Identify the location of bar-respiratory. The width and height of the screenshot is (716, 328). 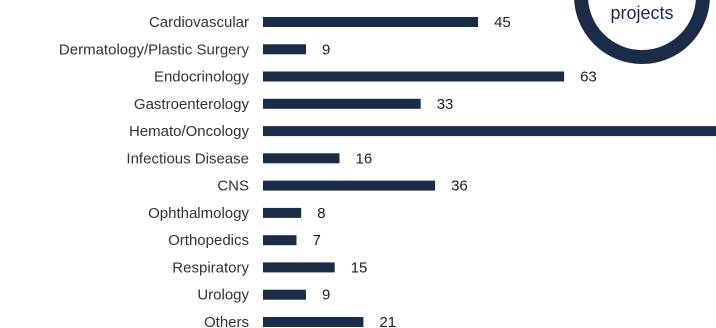
(299, 267).